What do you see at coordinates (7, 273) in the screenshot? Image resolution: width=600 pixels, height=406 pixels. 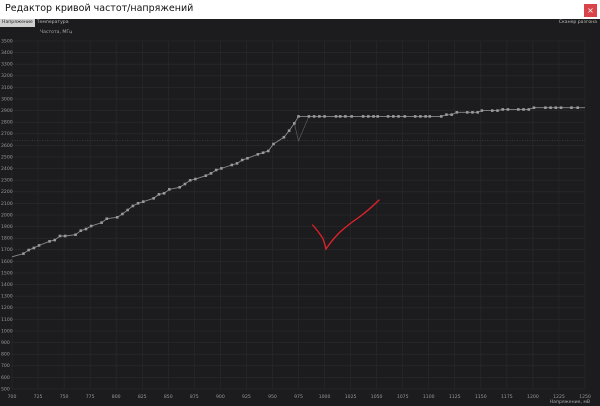 I see `y-tick-label: 1500` at bounding box center [7, 273].